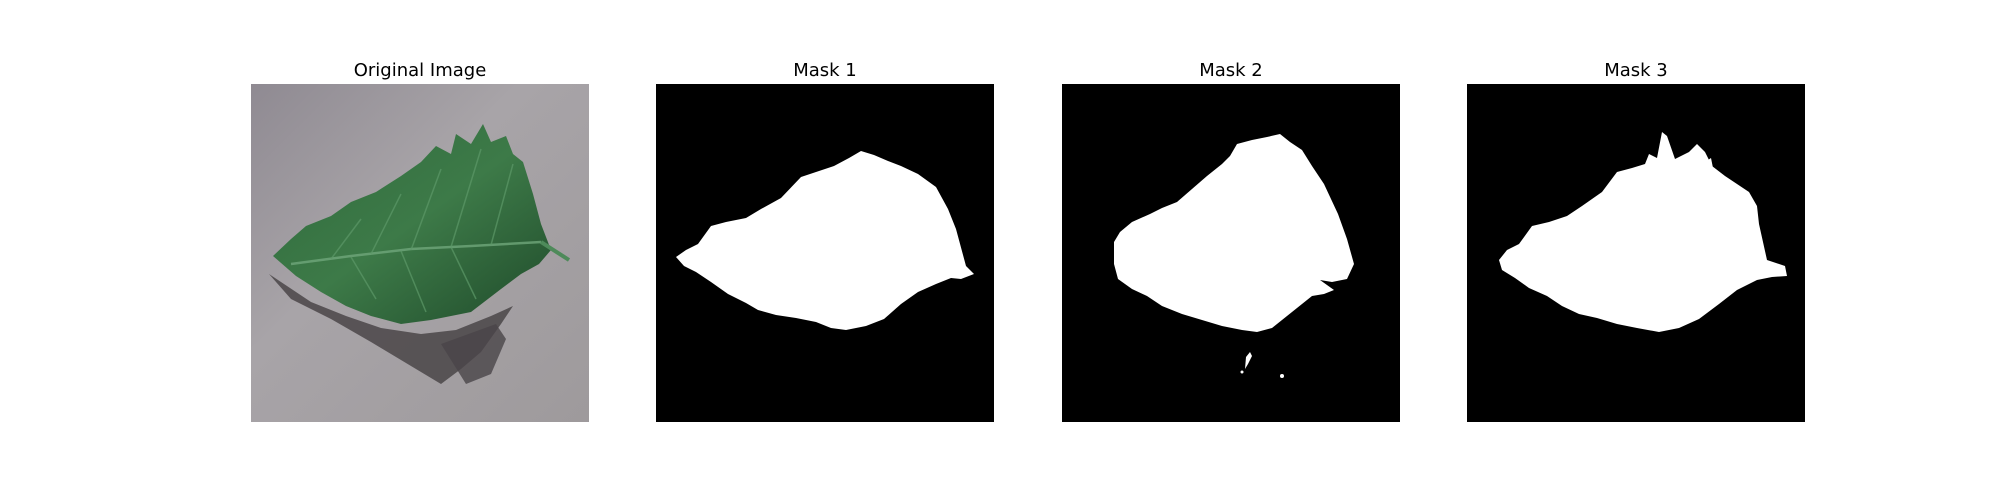  I want to click on panel-original-image: Original Image, so click(420, 240).